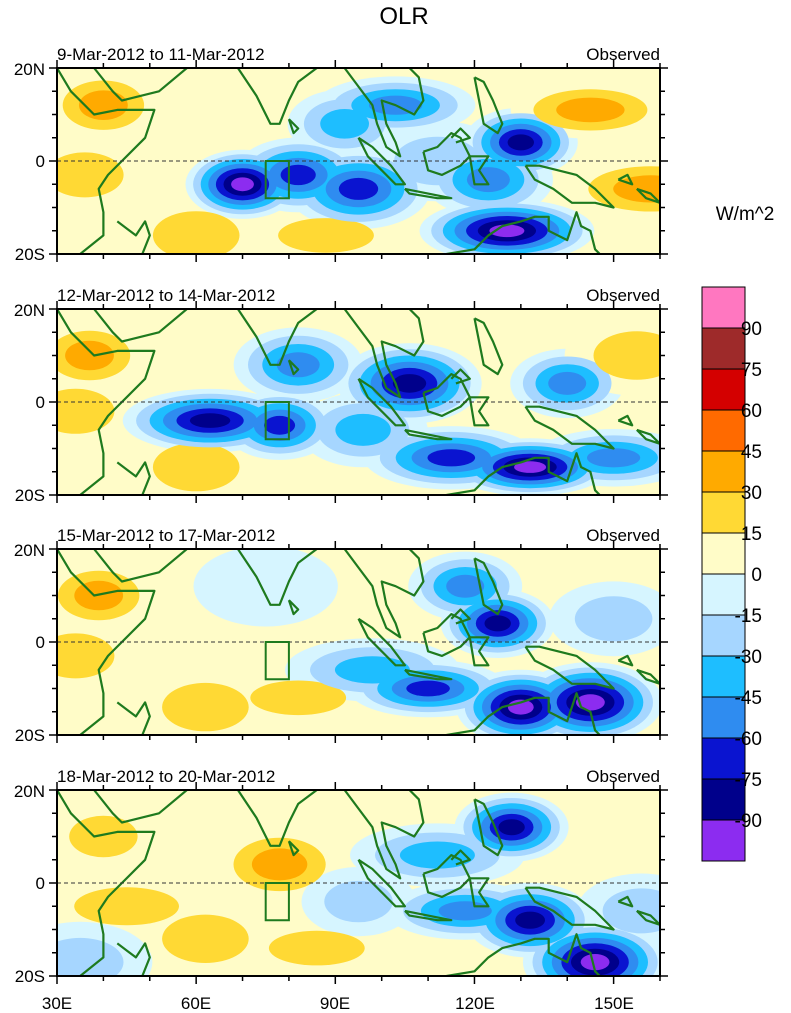  Describe the element at coordinates (161, 54) in the screenshot. I see `panel-1-label: 9-Mar-2012 to 11-Mar-2012` at that location.